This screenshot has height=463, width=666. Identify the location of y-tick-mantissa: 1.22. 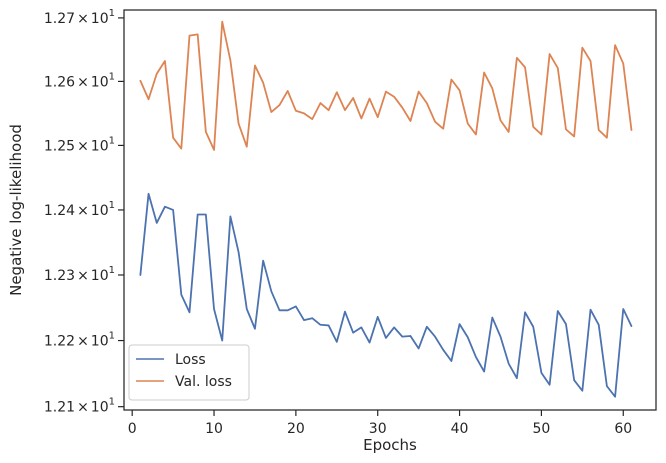
(59, 342).